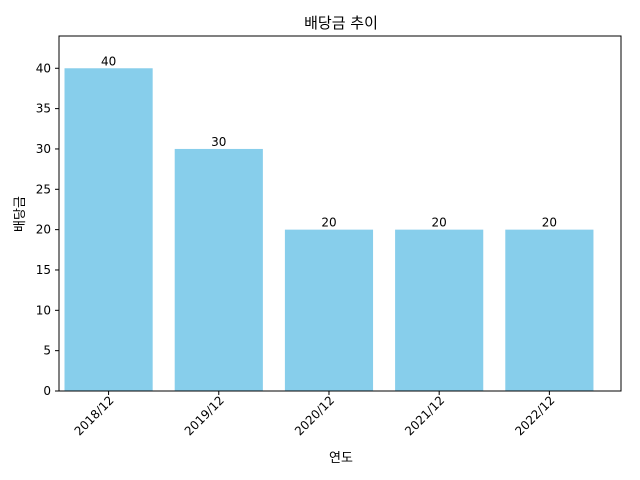 This screenshot has height=480, width=640. What do you see at coordinates (20, 214) in the screenshot?
I see `y-axis-title: 배당금` at bounding box center [20, 214].